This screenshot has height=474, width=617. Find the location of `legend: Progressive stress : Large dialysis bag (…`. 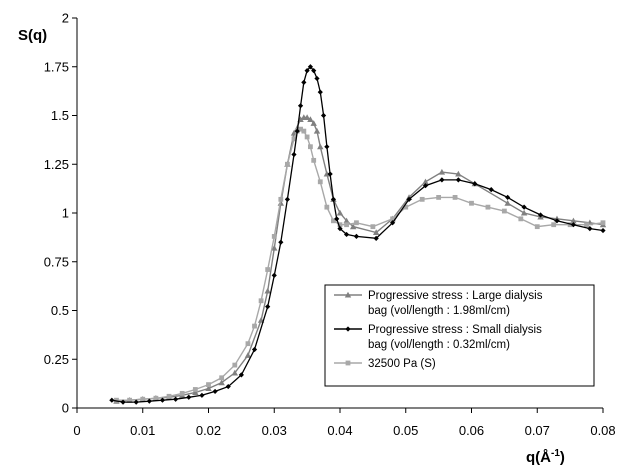

legend: Progressive stress : Large dialysis bag (… is located at coordinates (459, 335).